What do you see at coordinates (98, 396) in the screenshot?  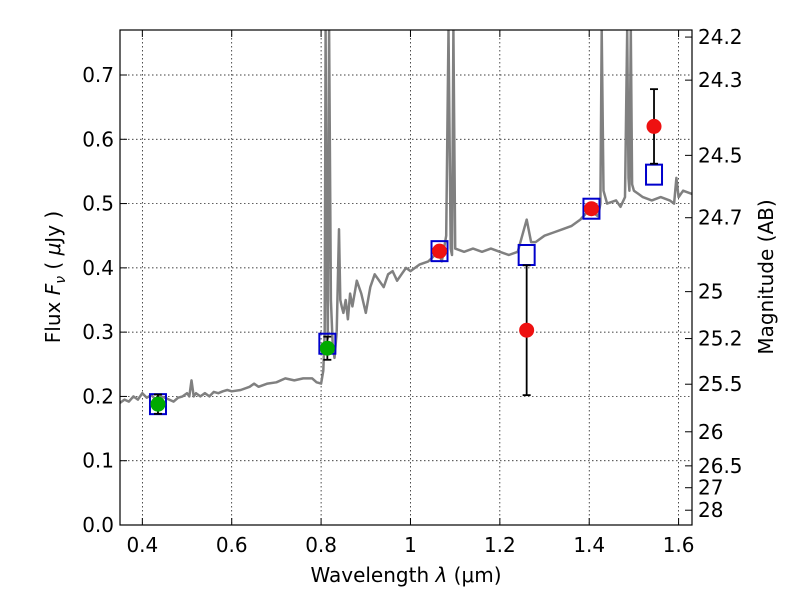 I see `y-tick-label: 0.2` at bounding box center [98, 396].